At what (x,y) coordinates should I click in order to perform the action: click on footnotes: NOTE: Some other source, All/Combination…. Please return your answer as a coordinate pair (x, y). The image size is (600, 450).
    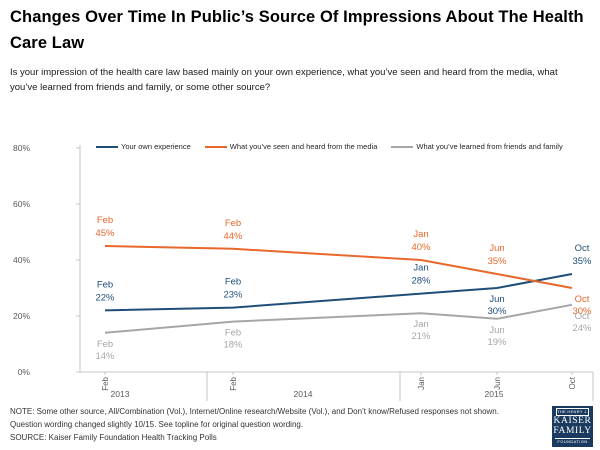
    Looking at the image, I should click on (277, 425).